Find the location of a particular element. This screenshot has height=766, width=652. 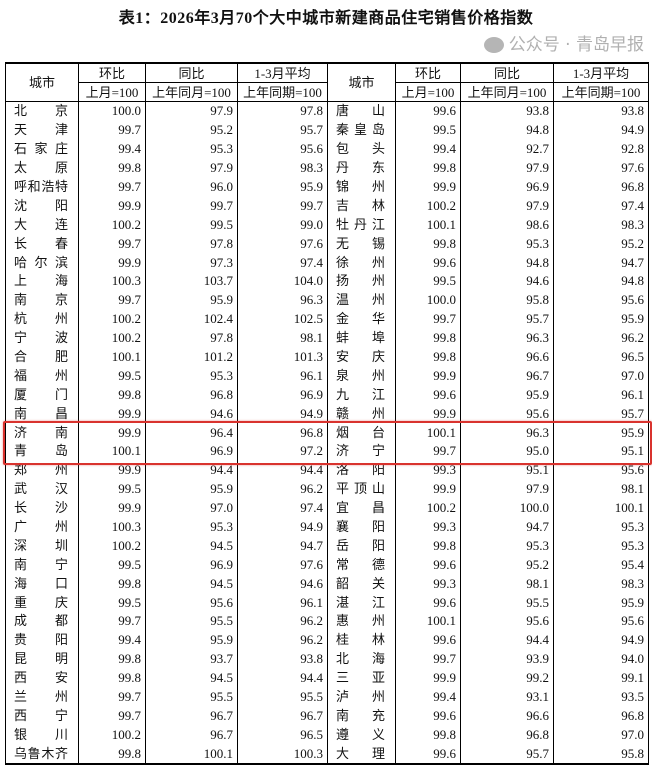

right-mom-cell: 99.4 is located at coordinates (428, 149).